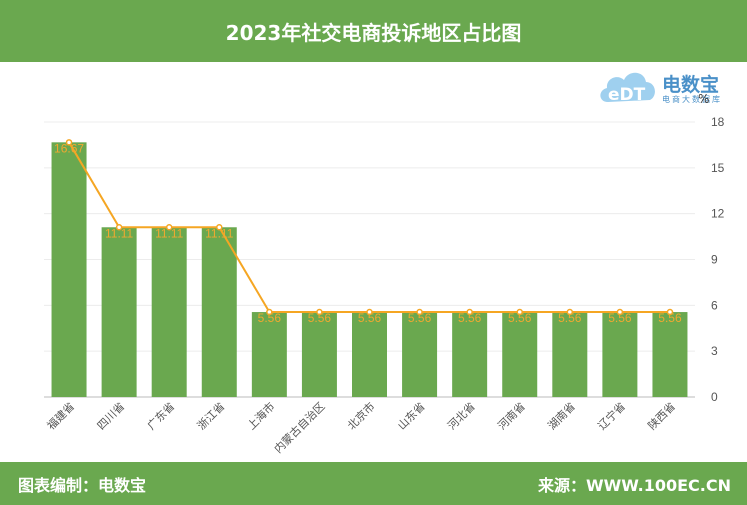 This screenshot has width=747, height=505. I want to click on x-tick-label: 四川省, so click(111, 416).